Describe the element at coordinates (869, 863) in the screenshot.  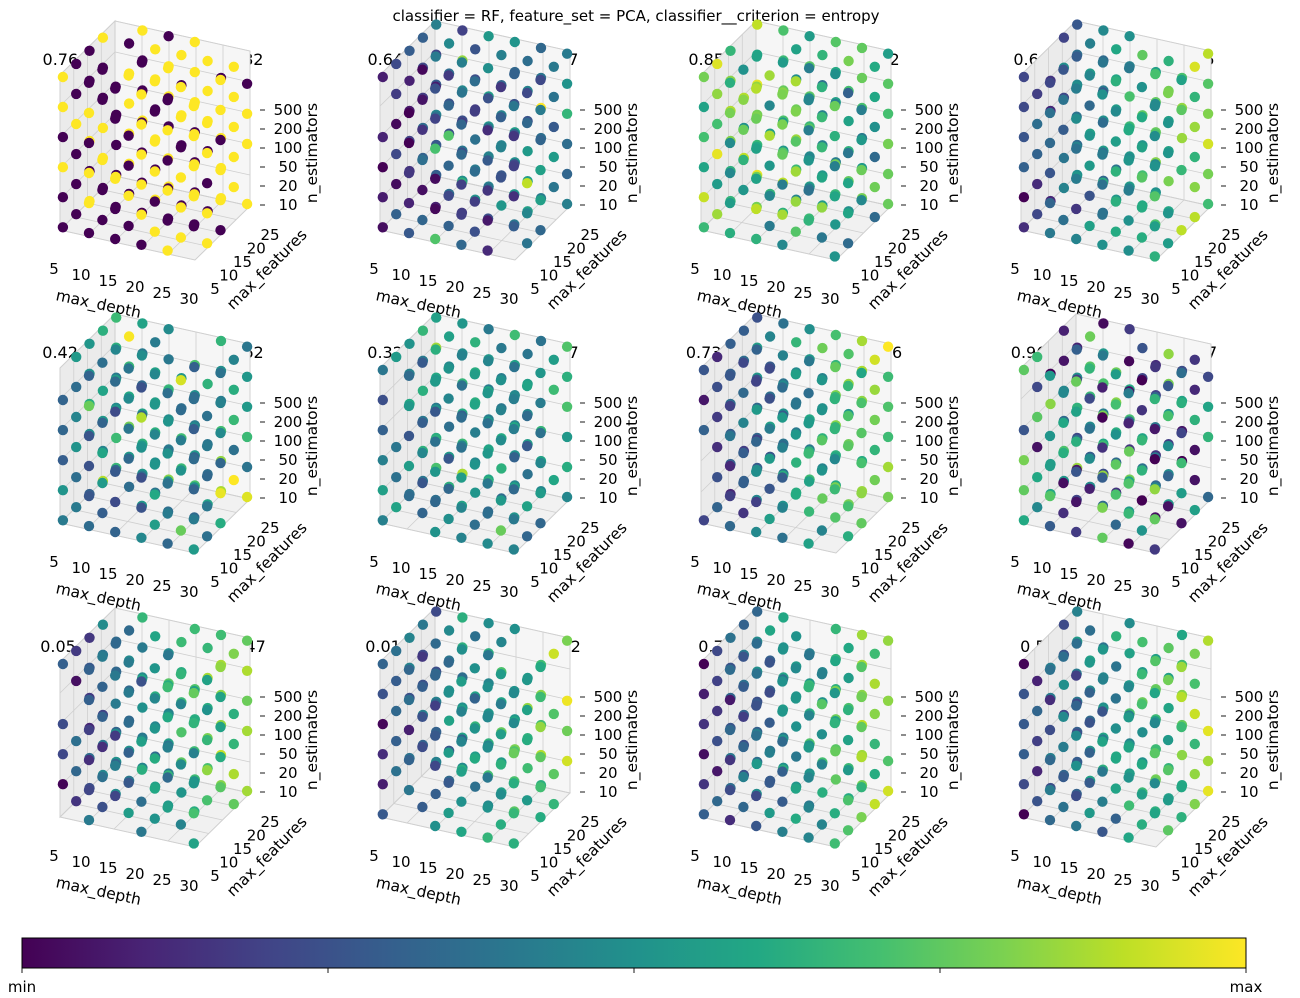
I see `y-tick-label: 10` at that location.